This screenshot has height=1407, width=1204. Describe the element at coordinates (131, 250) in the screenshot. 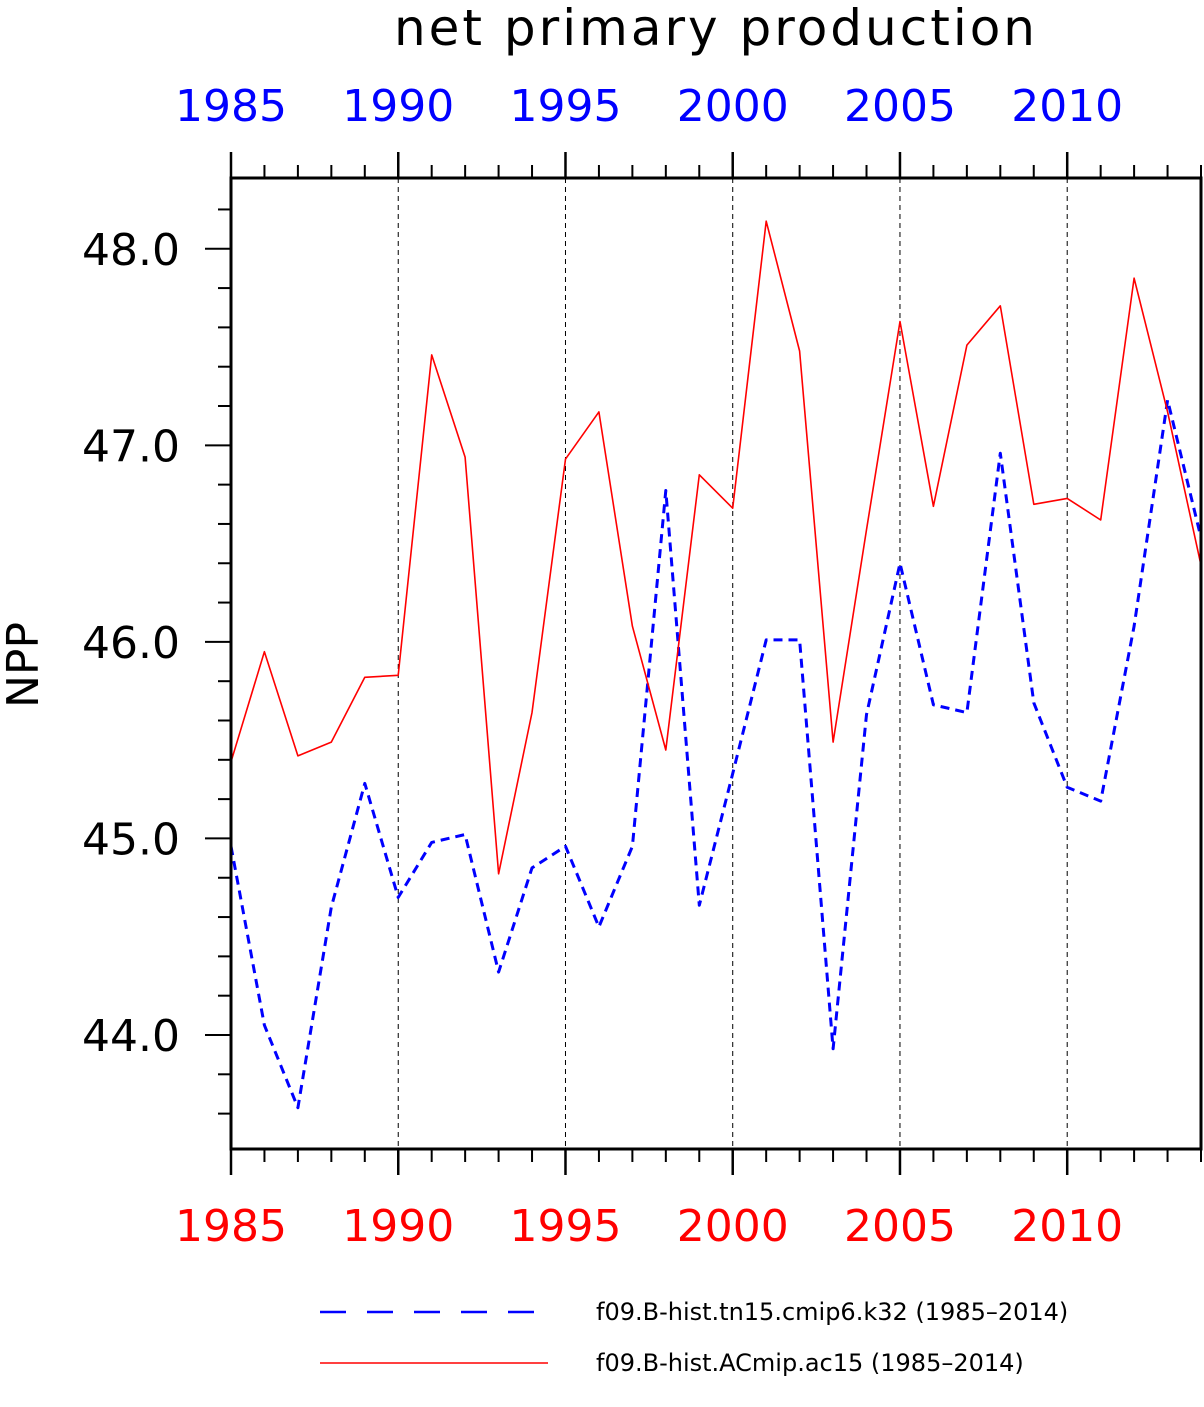

I see `y-tick-label: 48.0` at that location.